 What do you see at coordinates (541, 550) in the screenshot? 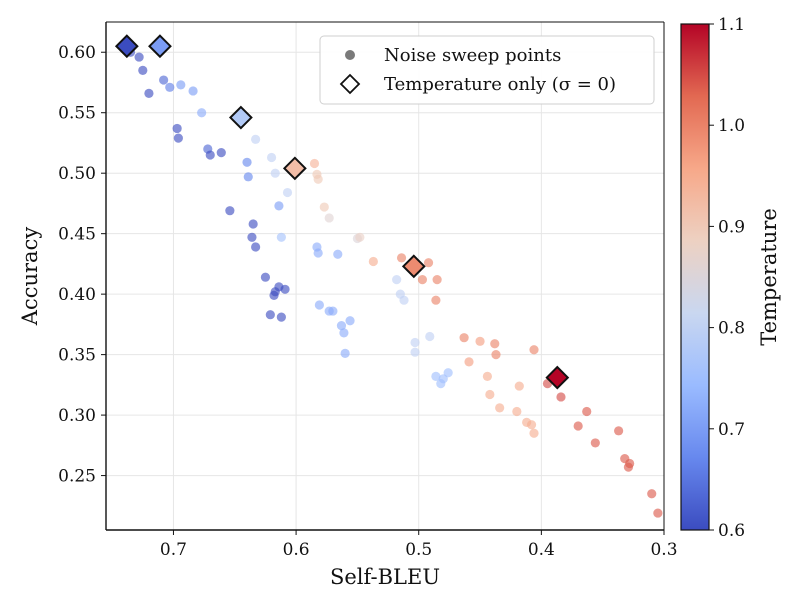
I see `x-tick-label: 0.4` at bounding box center [541, 550].